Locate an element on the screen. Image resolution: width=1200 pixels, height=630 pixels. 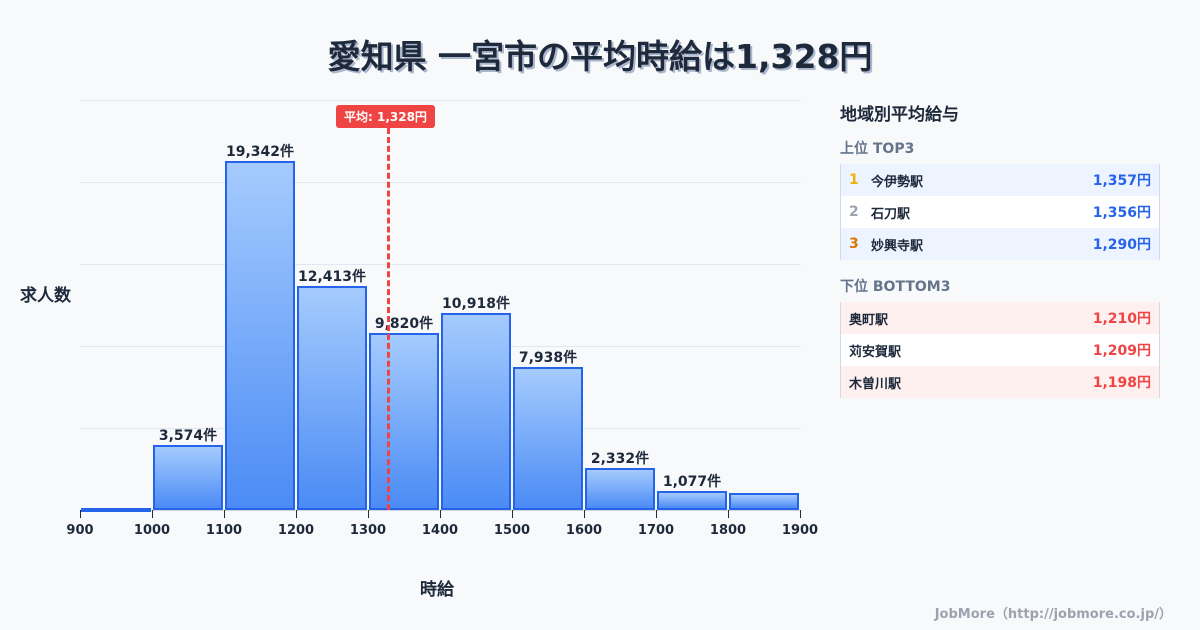
bar-value-label: 12,413件 is located at coordinates (332, 277).